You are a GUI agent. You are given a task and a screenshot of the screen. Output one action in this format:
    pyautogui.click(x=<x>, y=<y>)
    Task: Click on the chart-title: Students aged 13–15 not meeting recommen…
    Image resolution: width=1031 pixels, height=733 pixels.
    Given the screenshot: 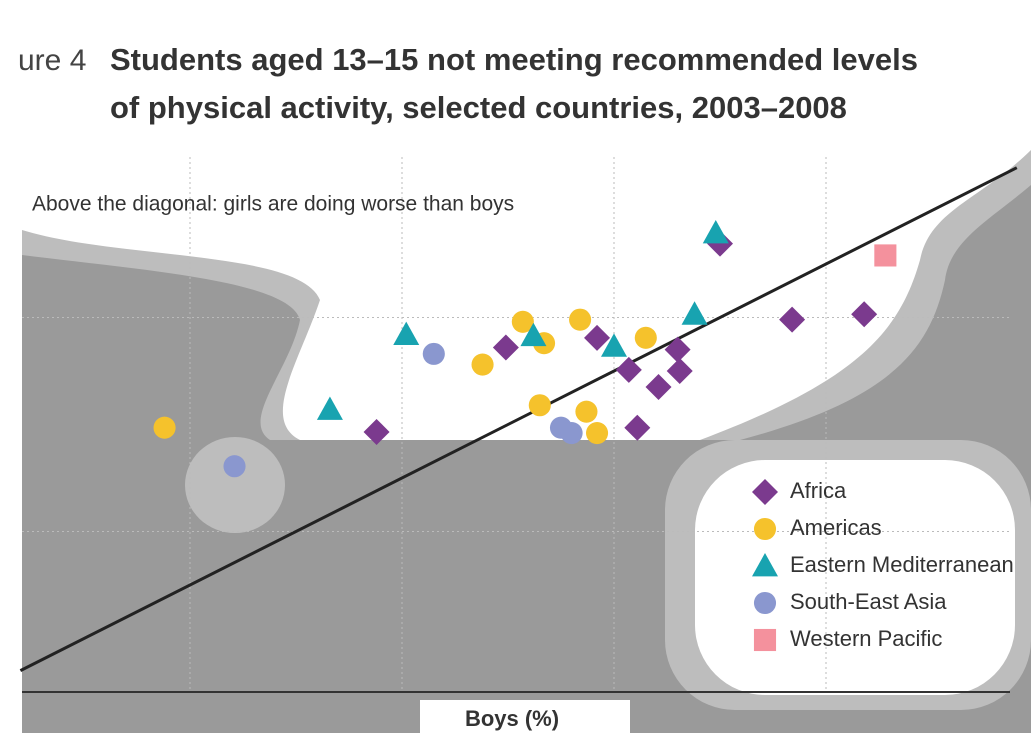 What is the action you would take?
    pyautogui.click(x=514, y=59)
    